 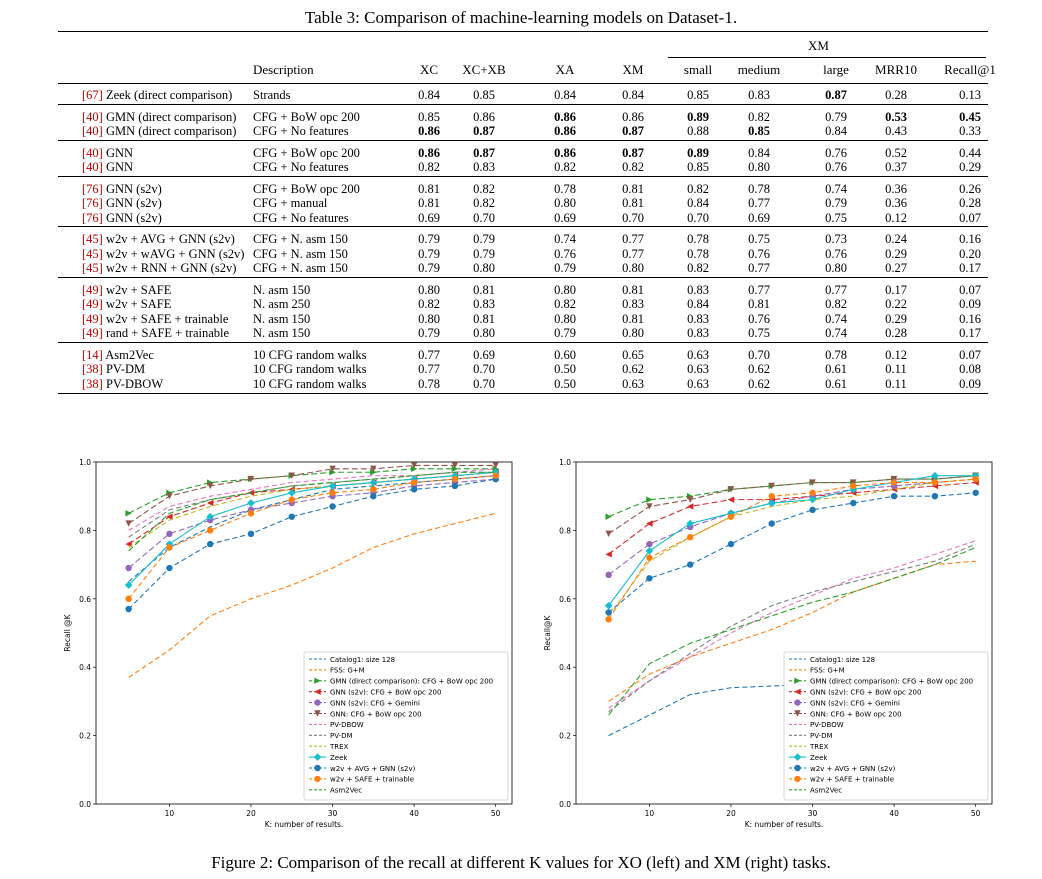 I want to click on citation-link: [67], so click(x=92, y=95).